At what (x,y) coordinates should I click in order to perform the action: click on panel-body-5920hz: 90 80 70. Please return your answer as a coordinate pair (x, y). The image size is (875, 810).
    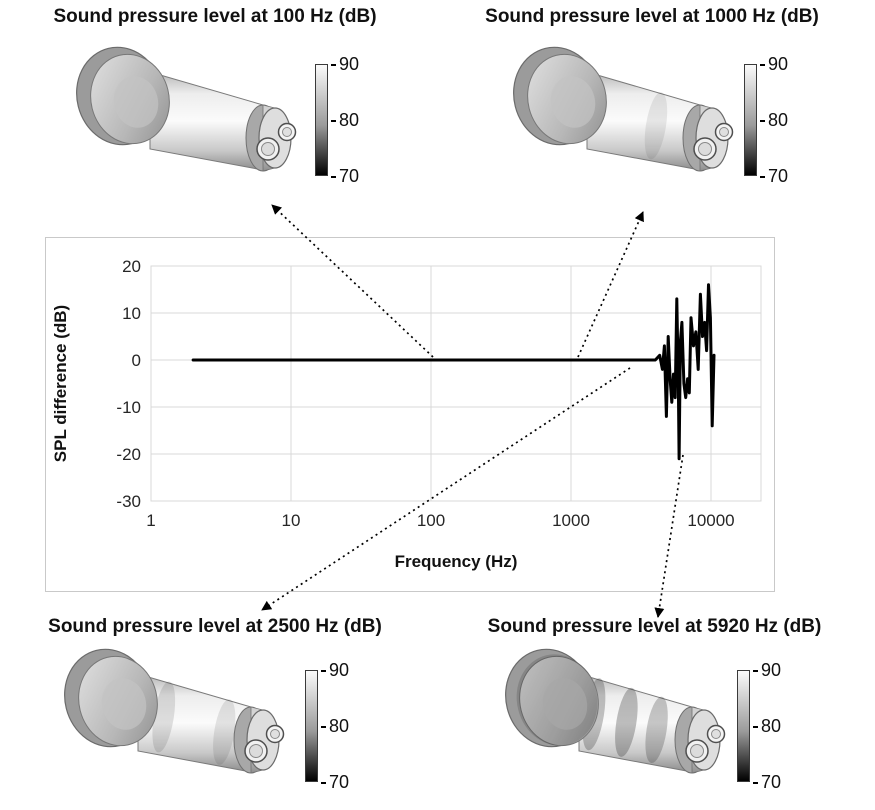
    Looking at the image, I should click on (654, 721).